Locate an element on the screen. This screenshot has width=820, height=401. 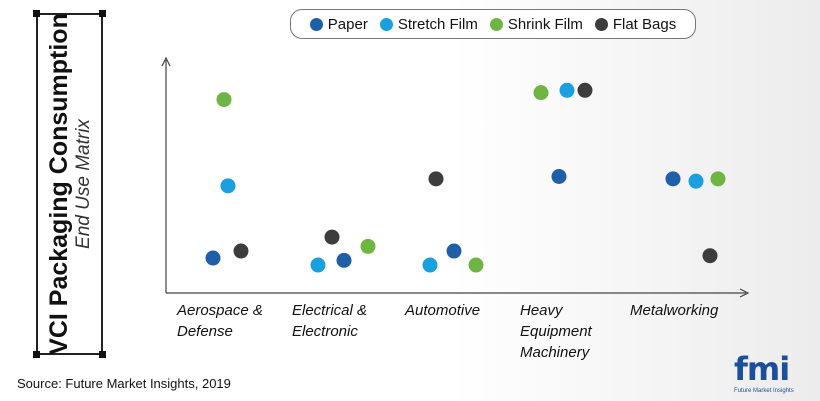
x-tick-label: Automotive is located at coordinates (443, 310).